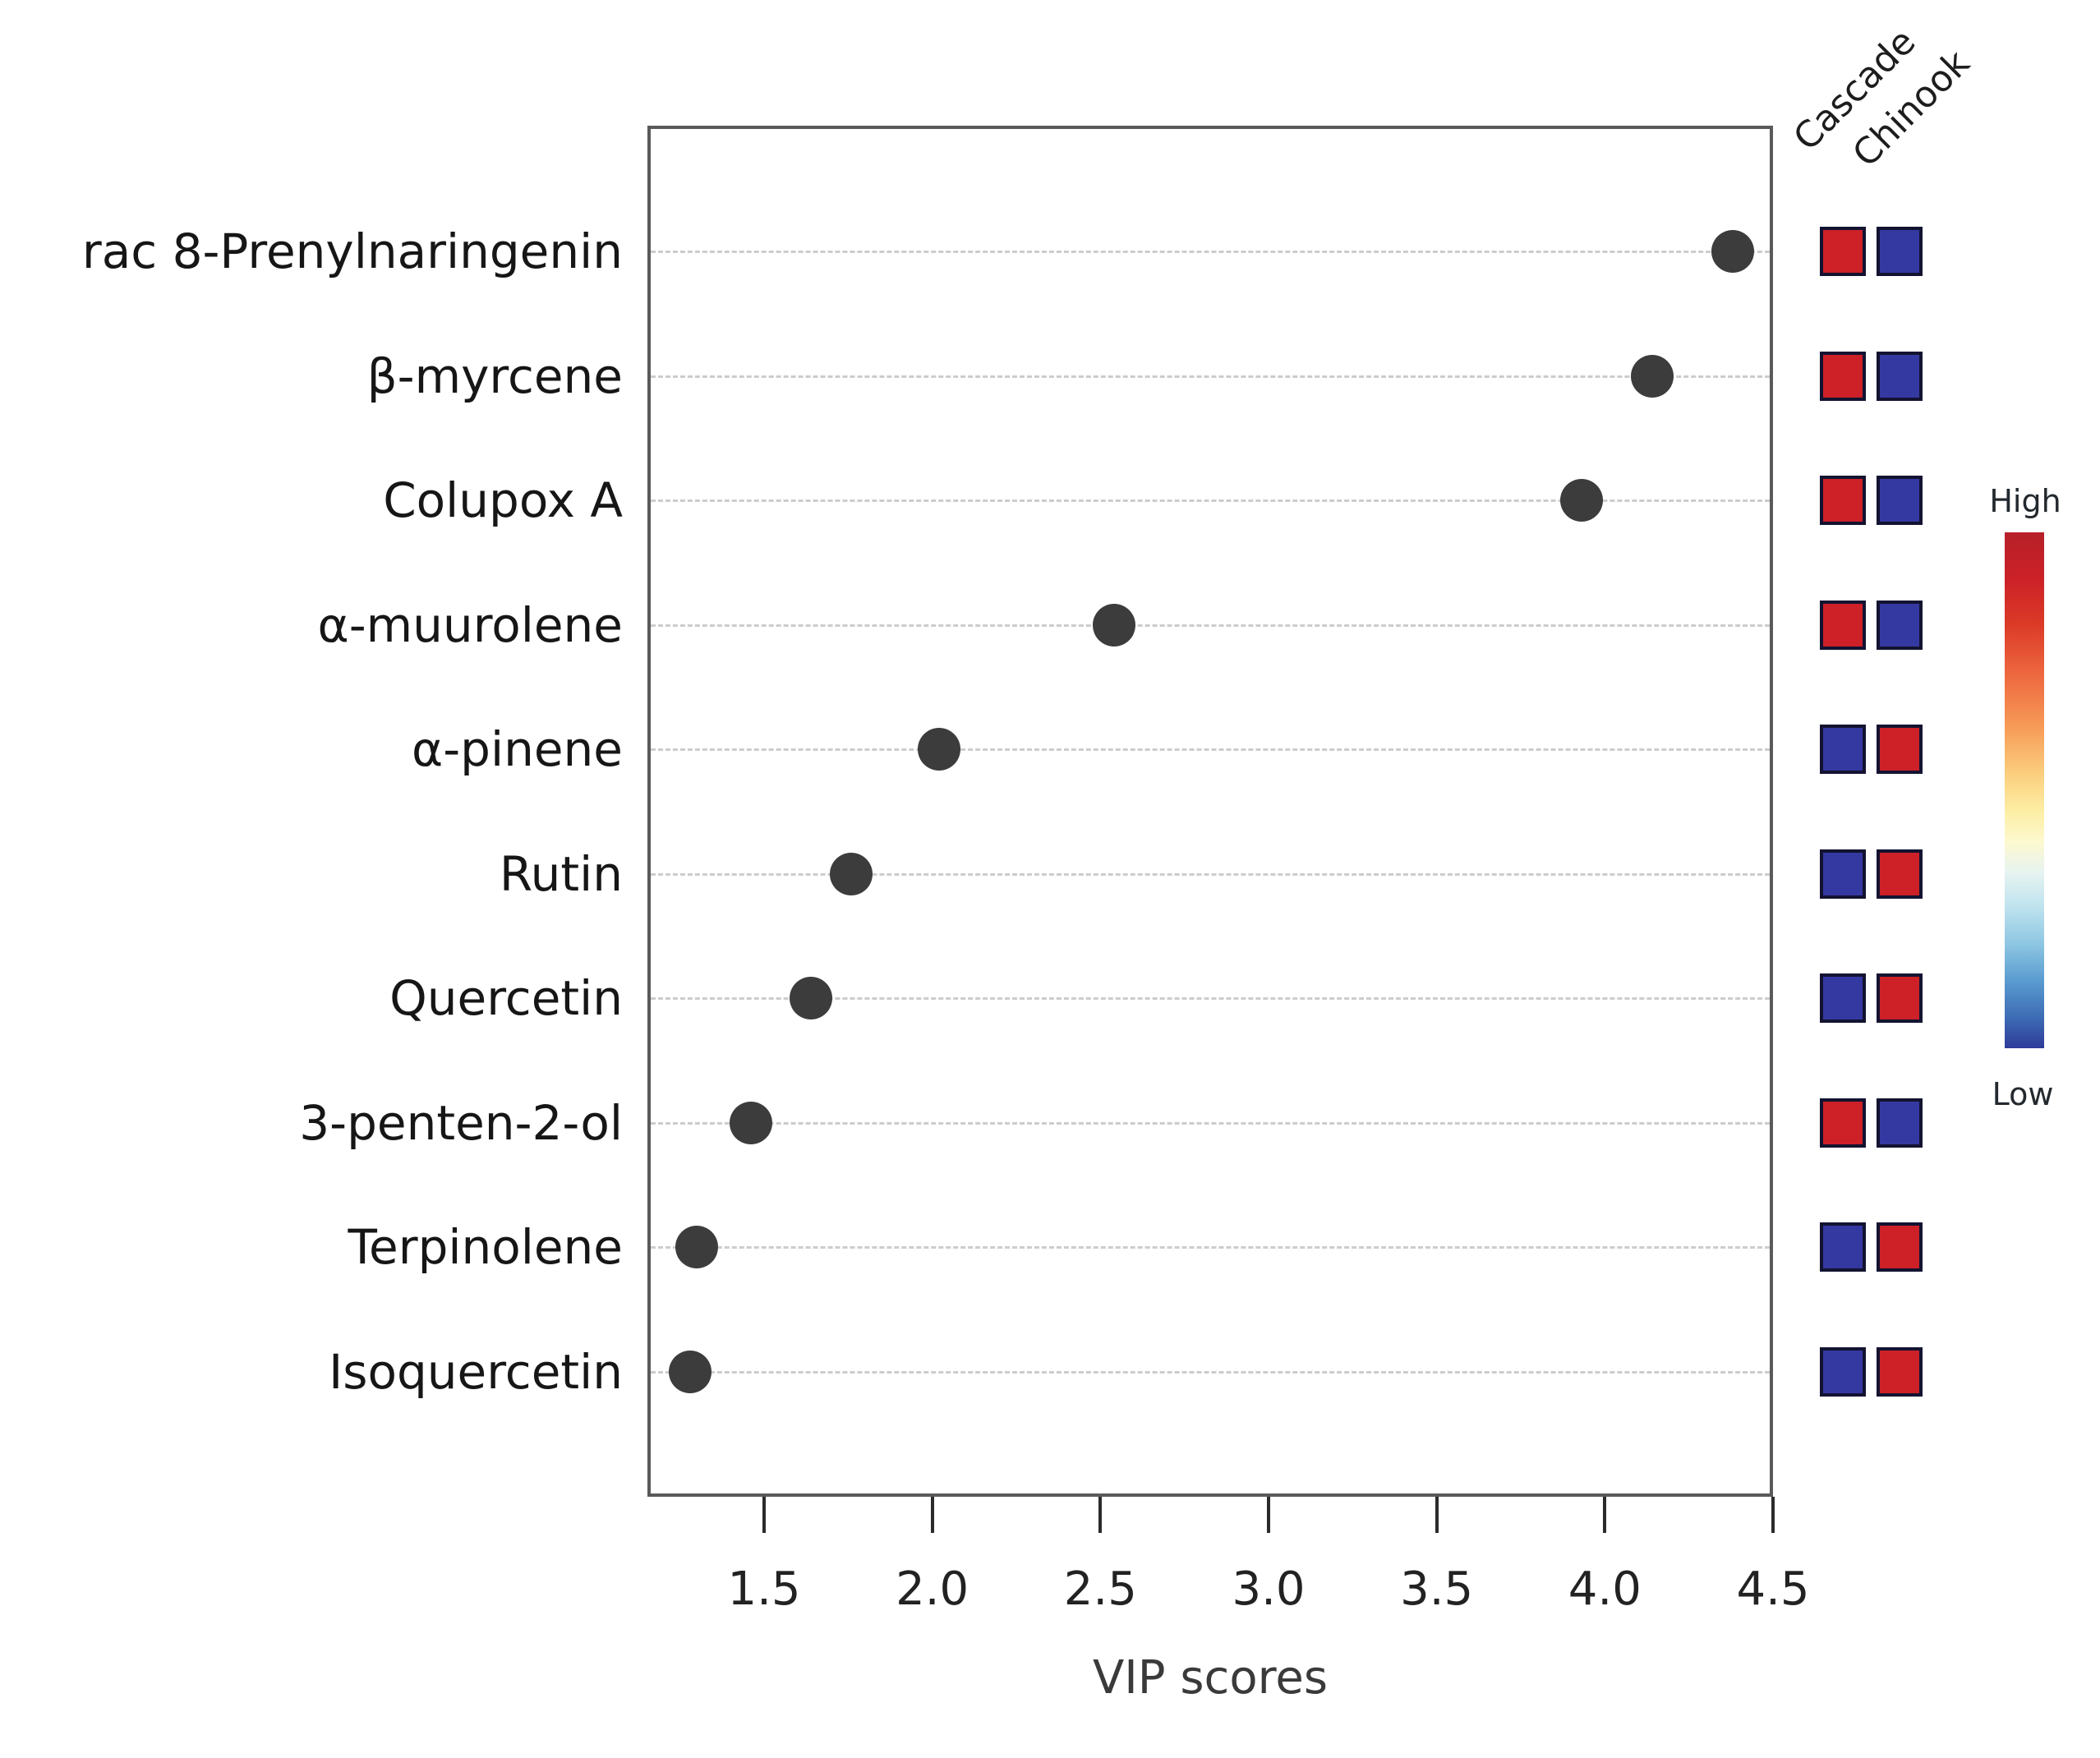  I want to click on x-axis-tick-label: 3.5, so click(1437, 1589).